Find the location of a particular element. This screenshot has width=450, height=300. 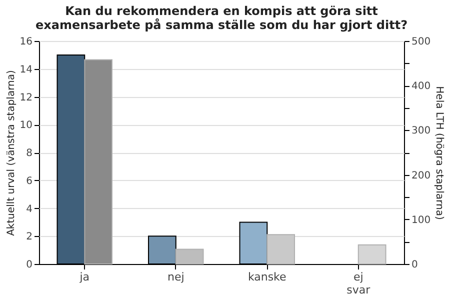

y-tick-label: 14 is located at coordinates (26, 70).